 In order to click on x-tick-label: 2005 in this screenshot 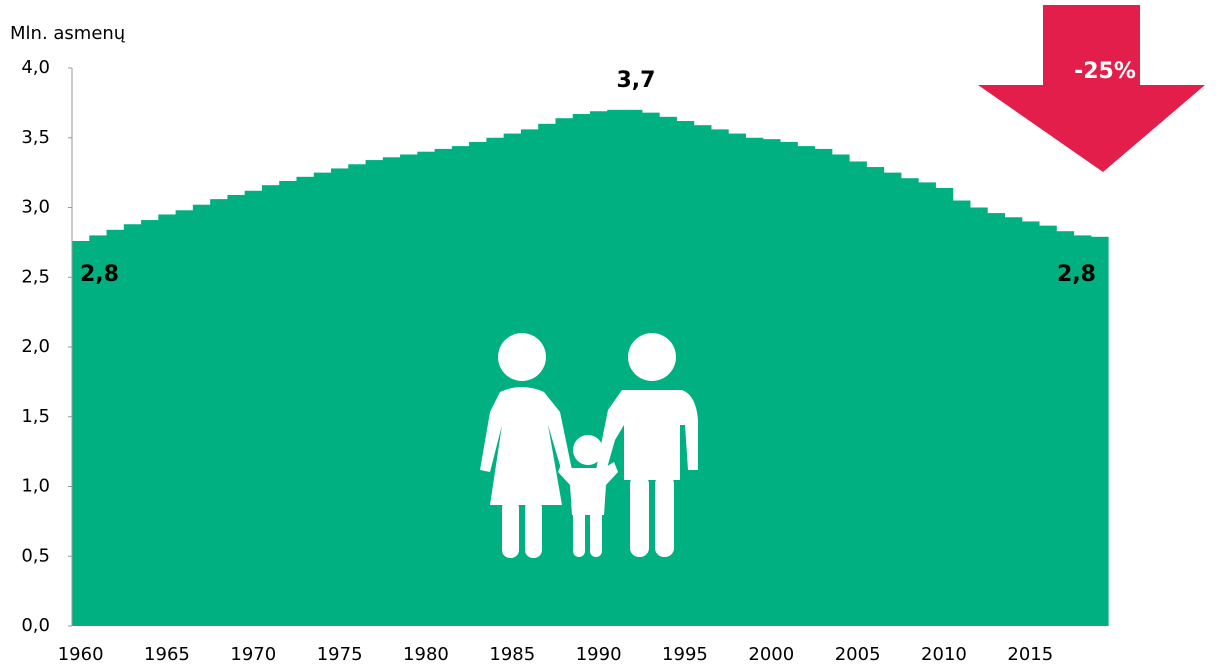, I will do `click(858, 654)`.